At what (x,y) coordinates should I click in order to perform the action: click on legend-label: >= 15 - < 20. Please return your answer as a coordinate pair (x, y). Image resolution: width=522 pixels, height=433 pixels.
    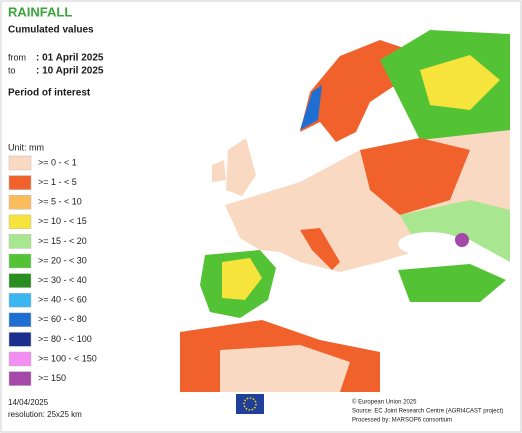
    Looking at the image, I should click on (62, 241).